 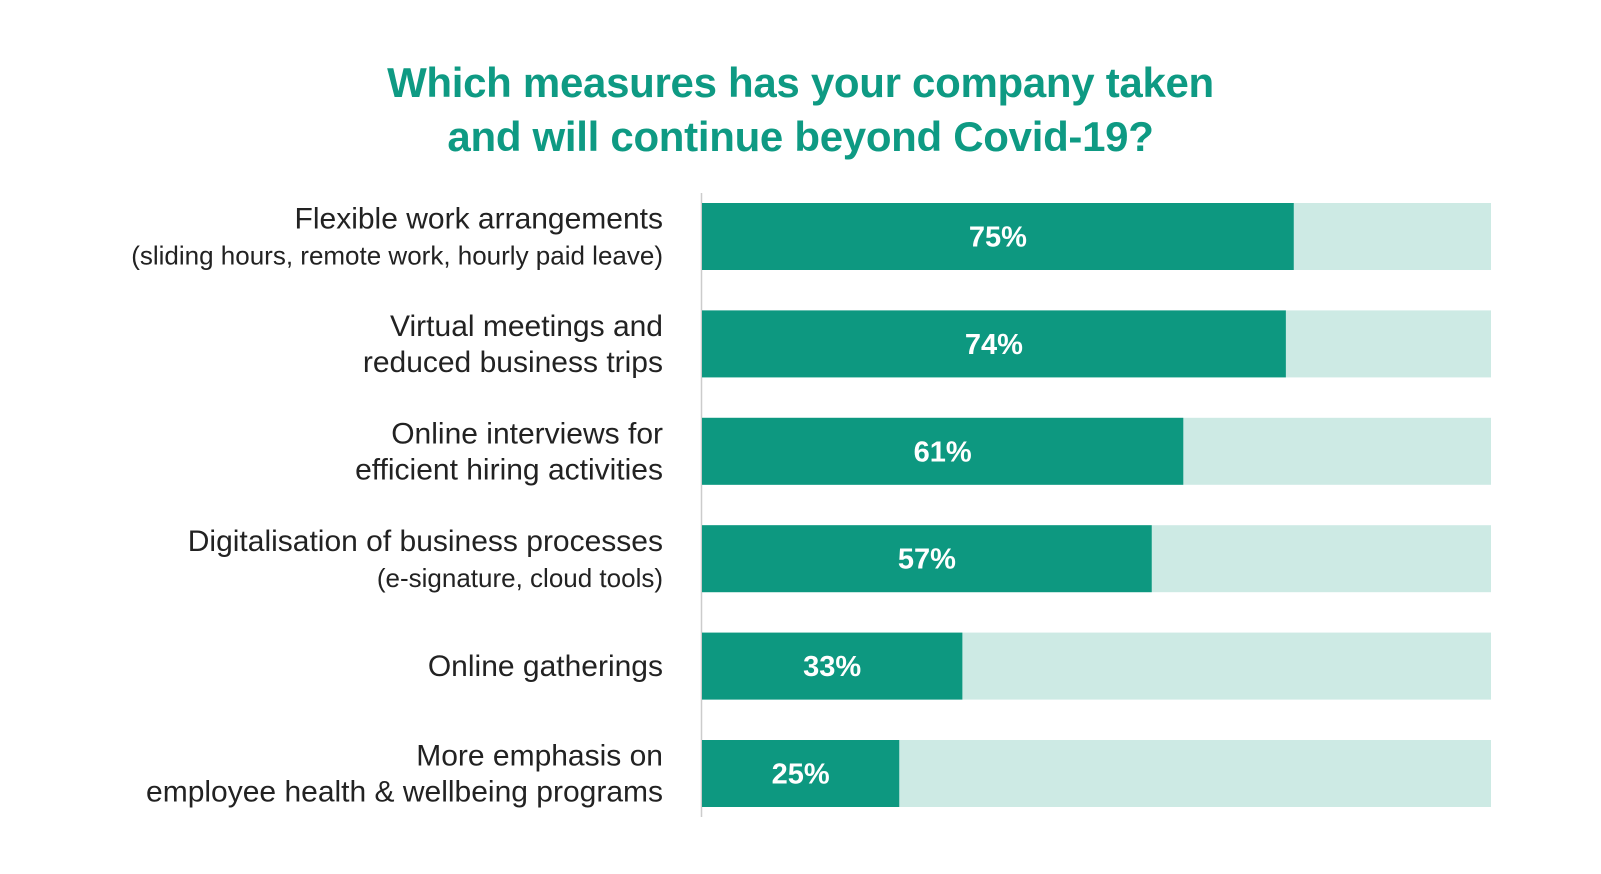 I want to click on category-label-line: Flexible work arrangements, so click(x=479, y=219).